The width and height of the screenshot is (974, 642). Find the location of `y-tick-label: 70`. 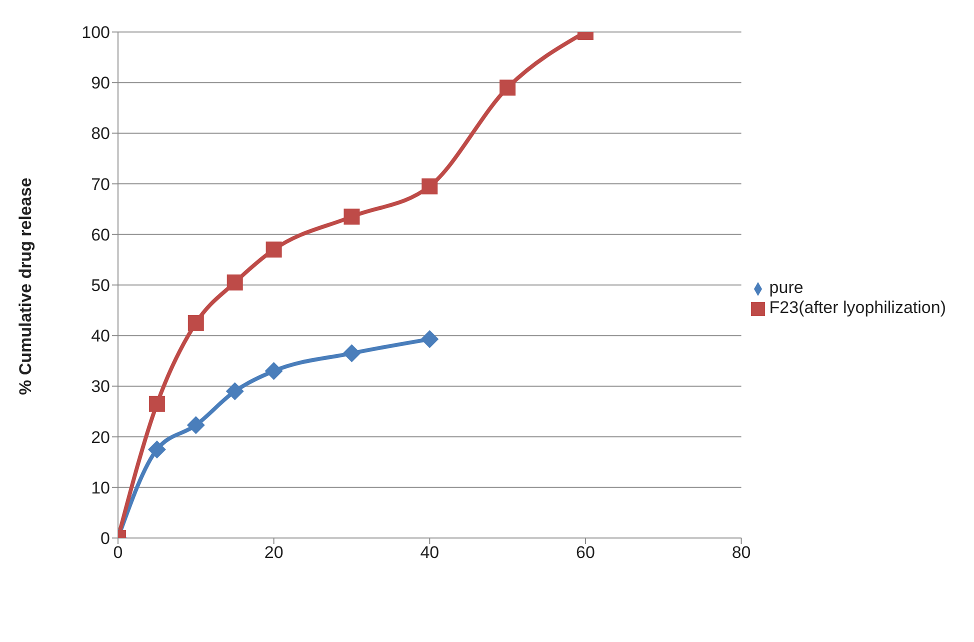

y-tick-label: 70 is located at coordinates (100, 184).